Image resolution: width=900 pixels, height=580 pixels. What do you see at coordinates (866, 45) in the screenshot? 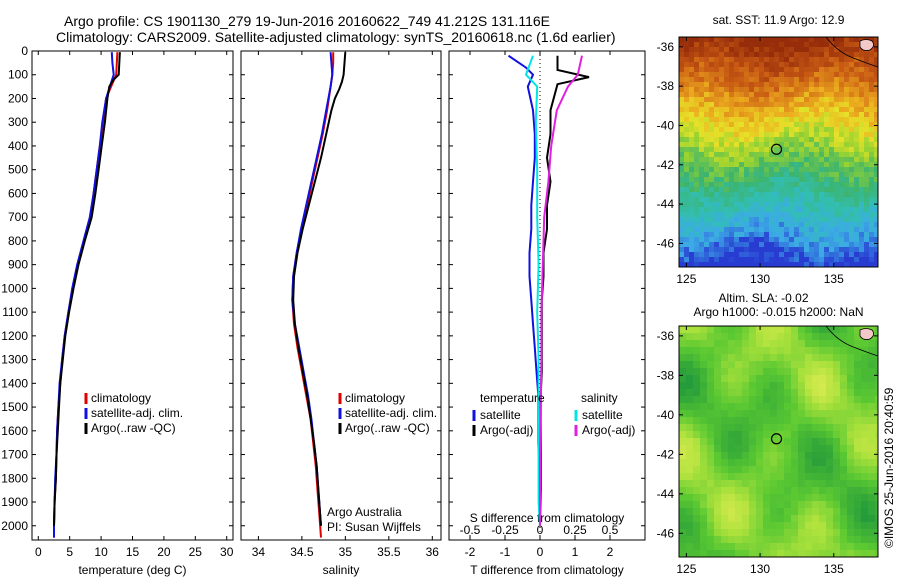
I see `land-patch` at bounding box center [866, 45].